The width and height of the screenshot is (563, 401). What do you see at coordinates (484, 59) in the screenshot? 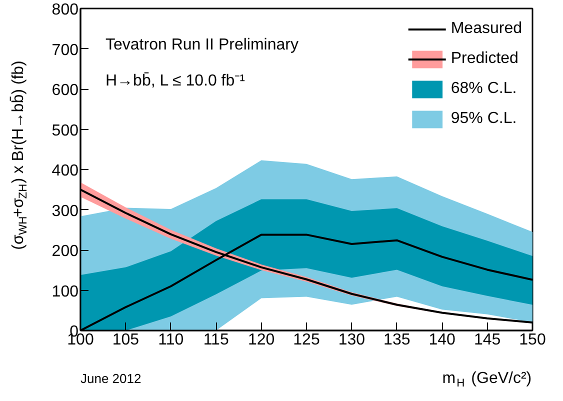
I see `legend-label: Predicted` at bounding box center [484, 59].